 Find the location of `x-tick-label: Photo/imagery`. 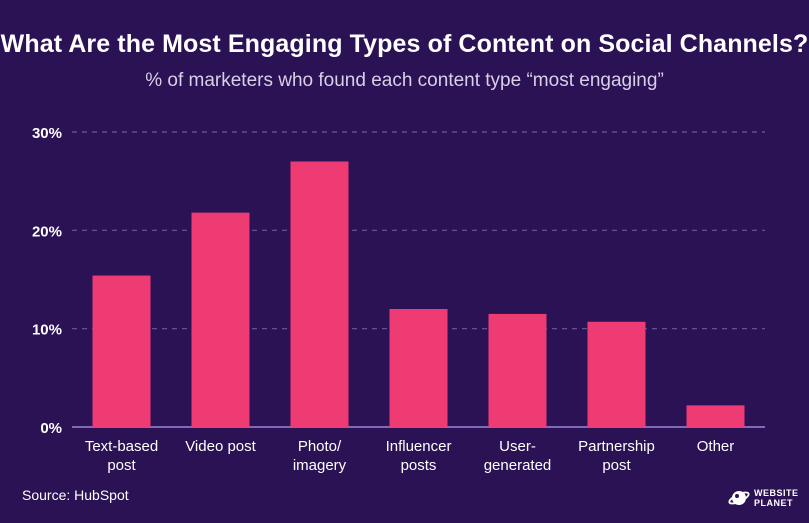

x-tick-label: Photo/imagery is located at coordinates (320, 456).